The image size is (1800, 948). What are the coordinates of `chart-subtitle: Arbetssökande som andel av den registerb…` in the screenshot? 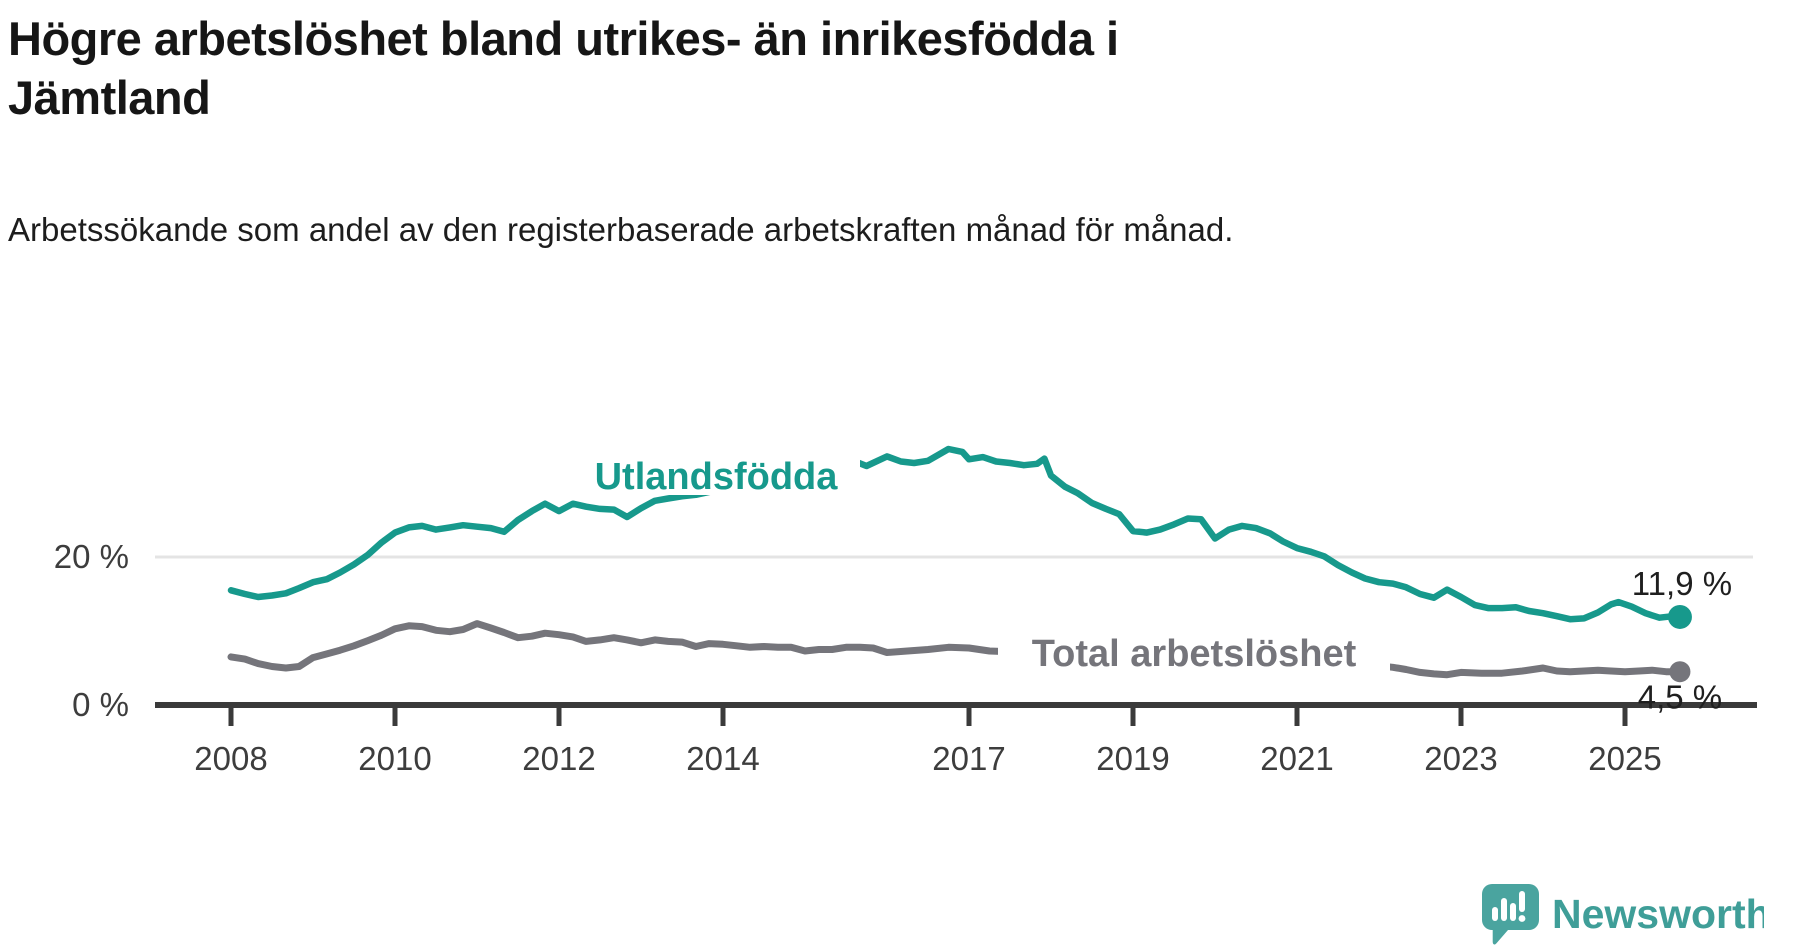 It's located at (621, 229).